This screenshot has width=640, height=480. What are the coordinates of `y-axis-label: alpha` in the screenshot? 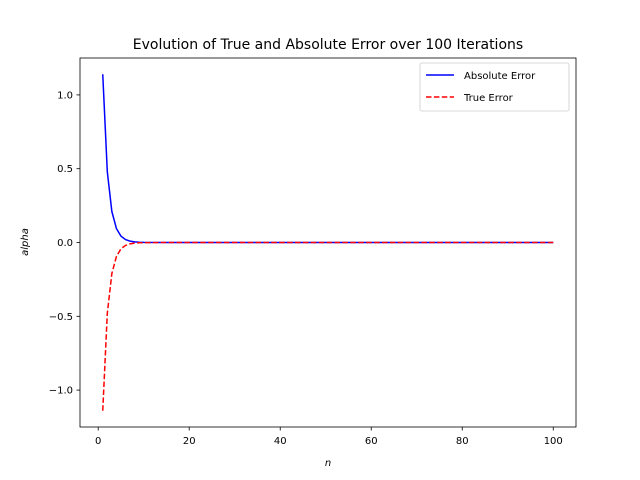 It's located at (25, 242).